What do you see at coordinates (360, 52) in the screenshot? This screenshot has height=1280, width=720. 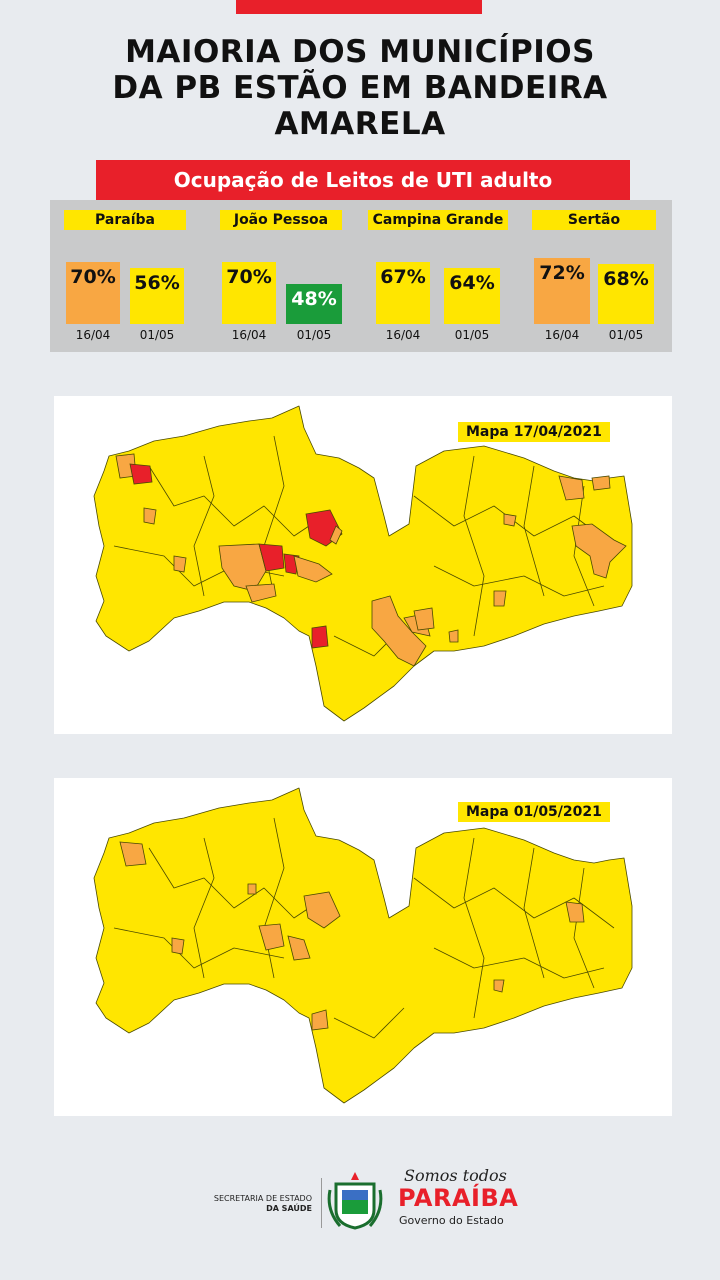 I see `headline-line-1: MAIORIA DOS MUNICÍPIOS` at bounding box center [360, 52].